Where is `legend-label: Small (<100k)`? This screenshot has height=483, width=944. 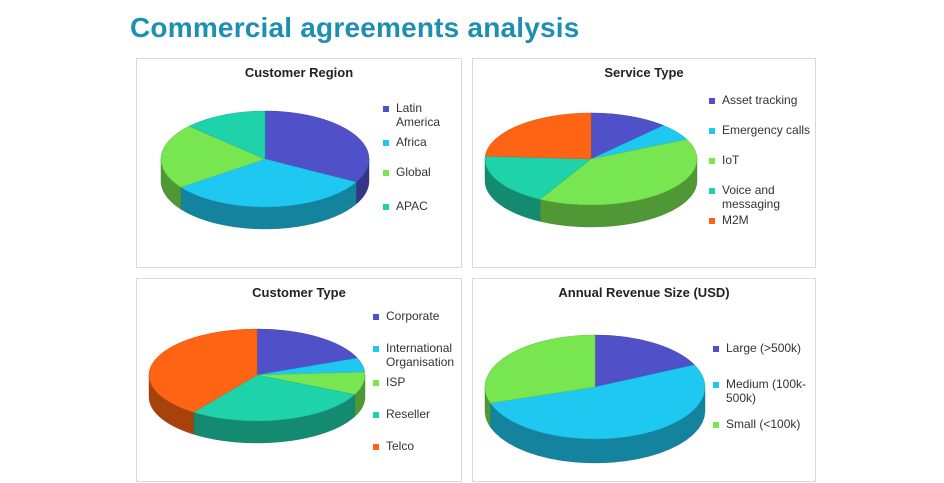 legend-label: Small (<100k) is located at coordinates (763, 424).